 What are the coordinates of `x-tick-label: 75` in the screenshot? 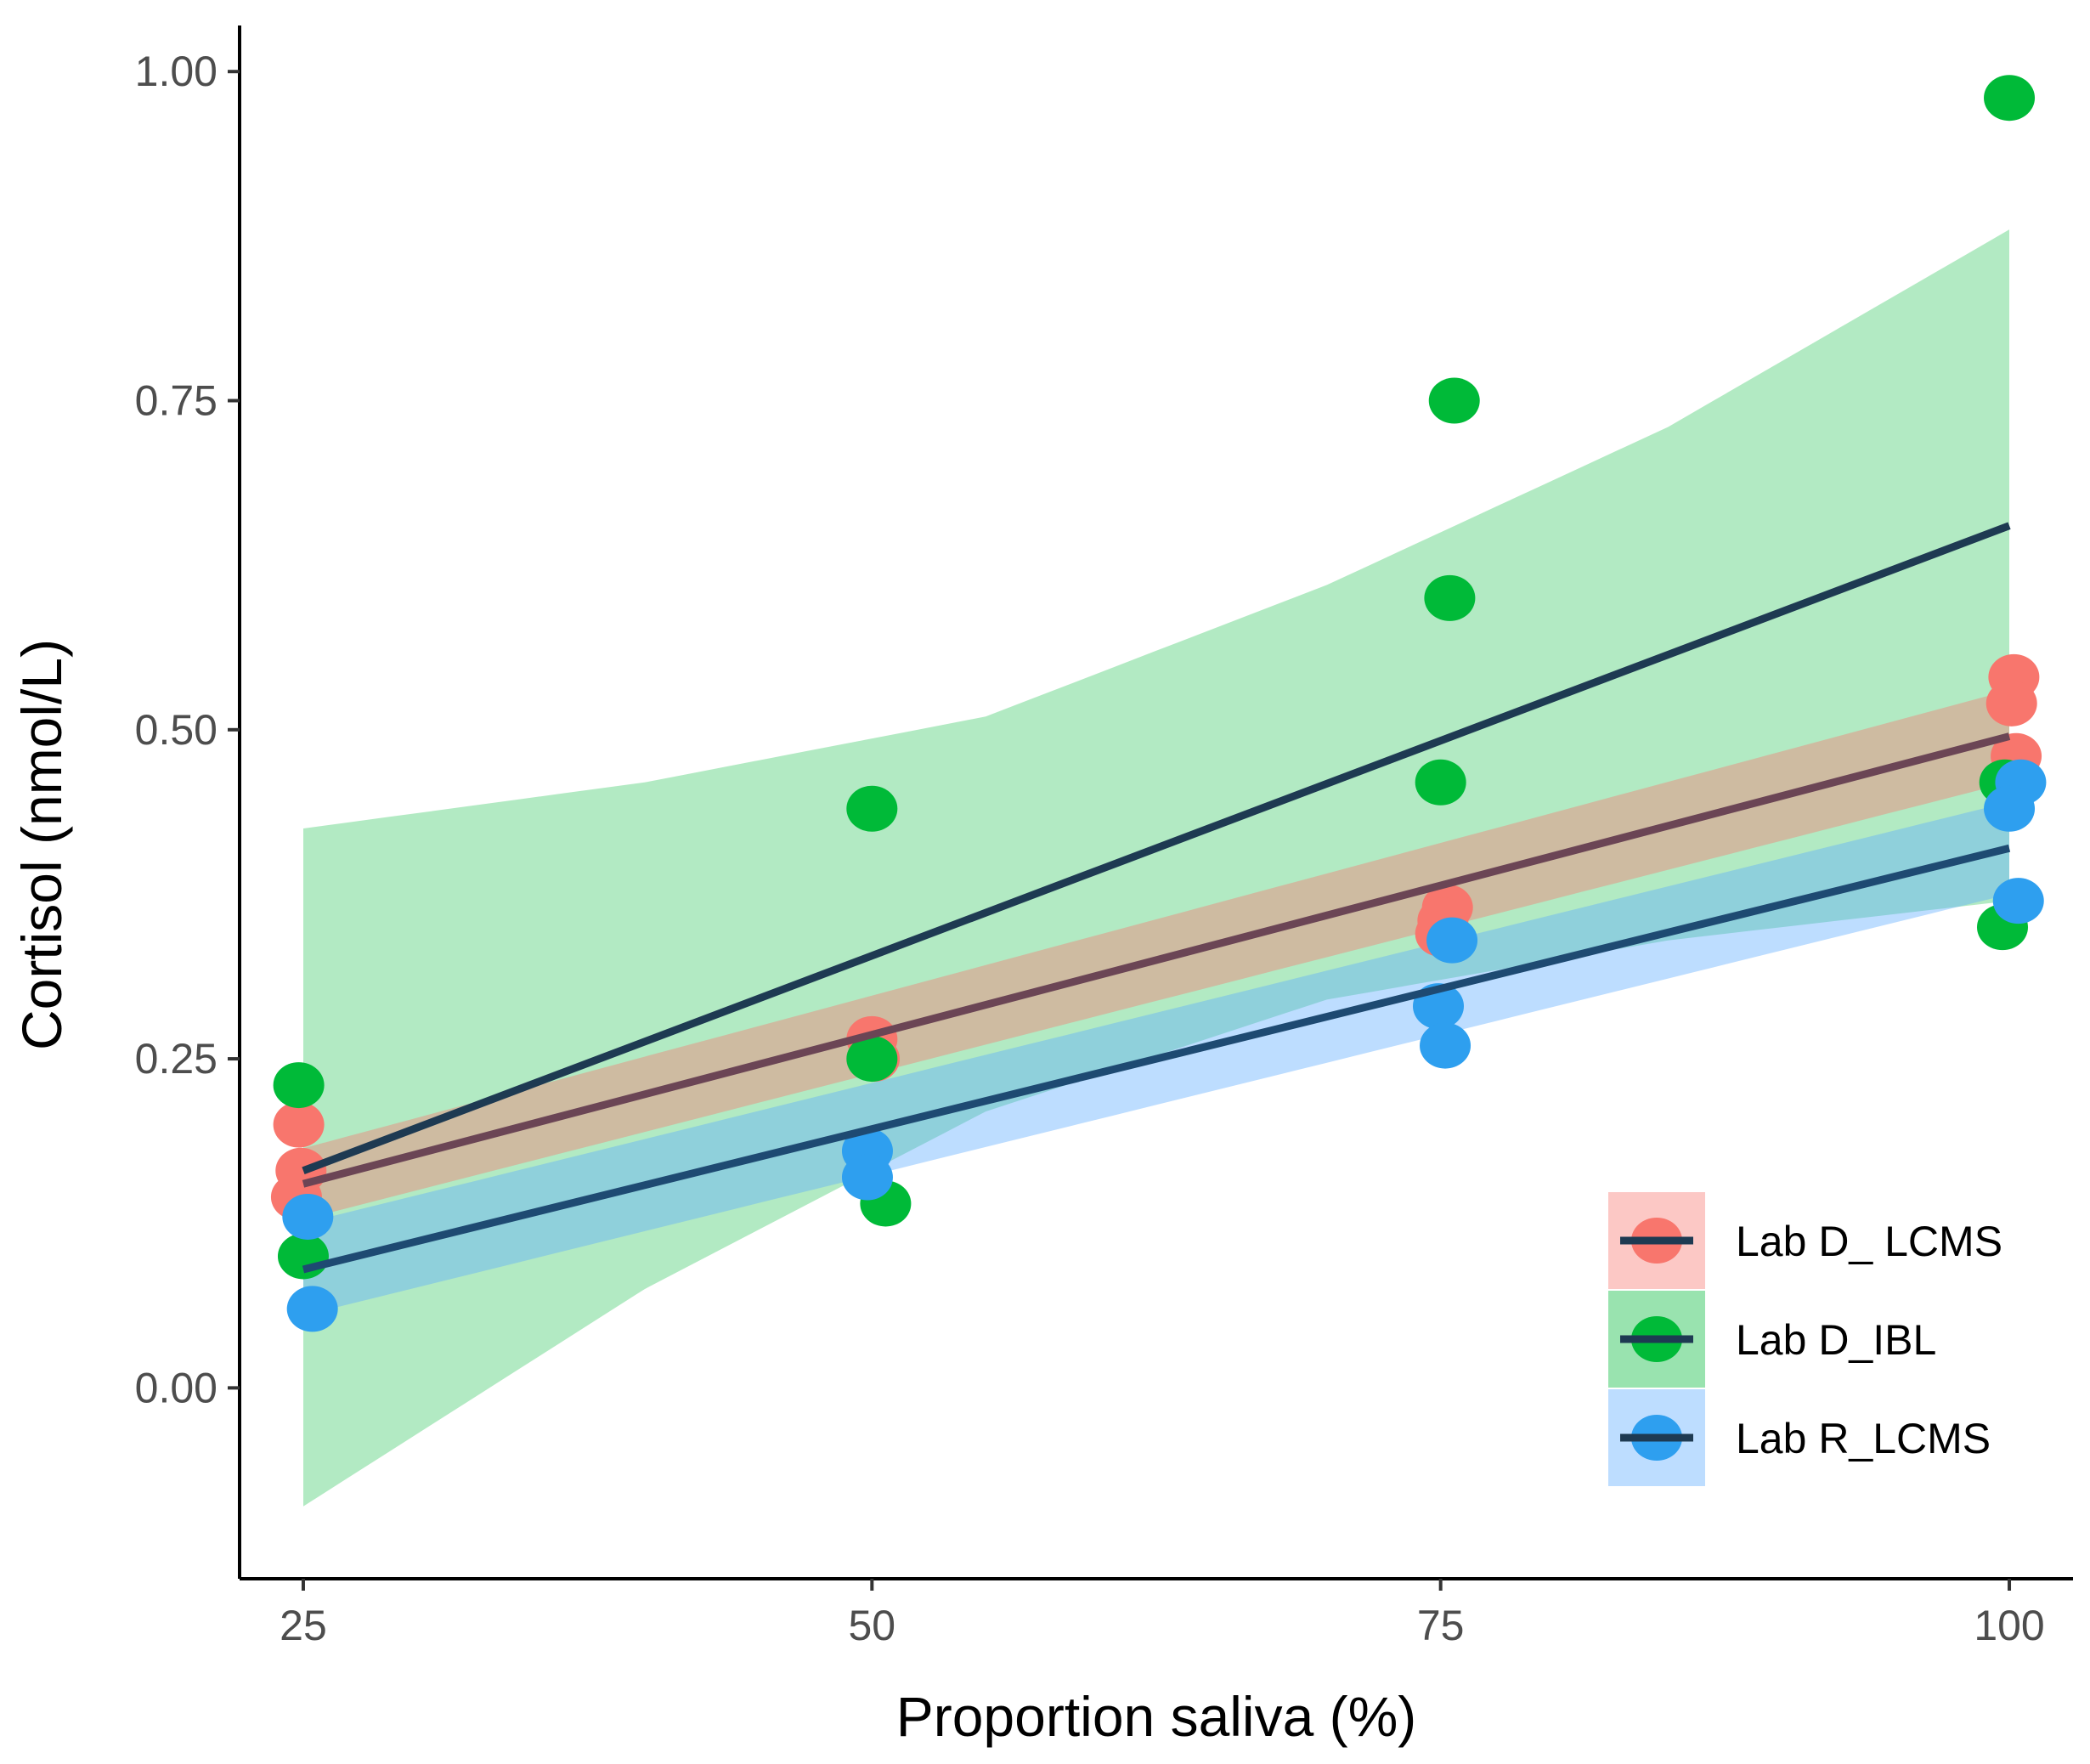 It's located at (1441, 1625).